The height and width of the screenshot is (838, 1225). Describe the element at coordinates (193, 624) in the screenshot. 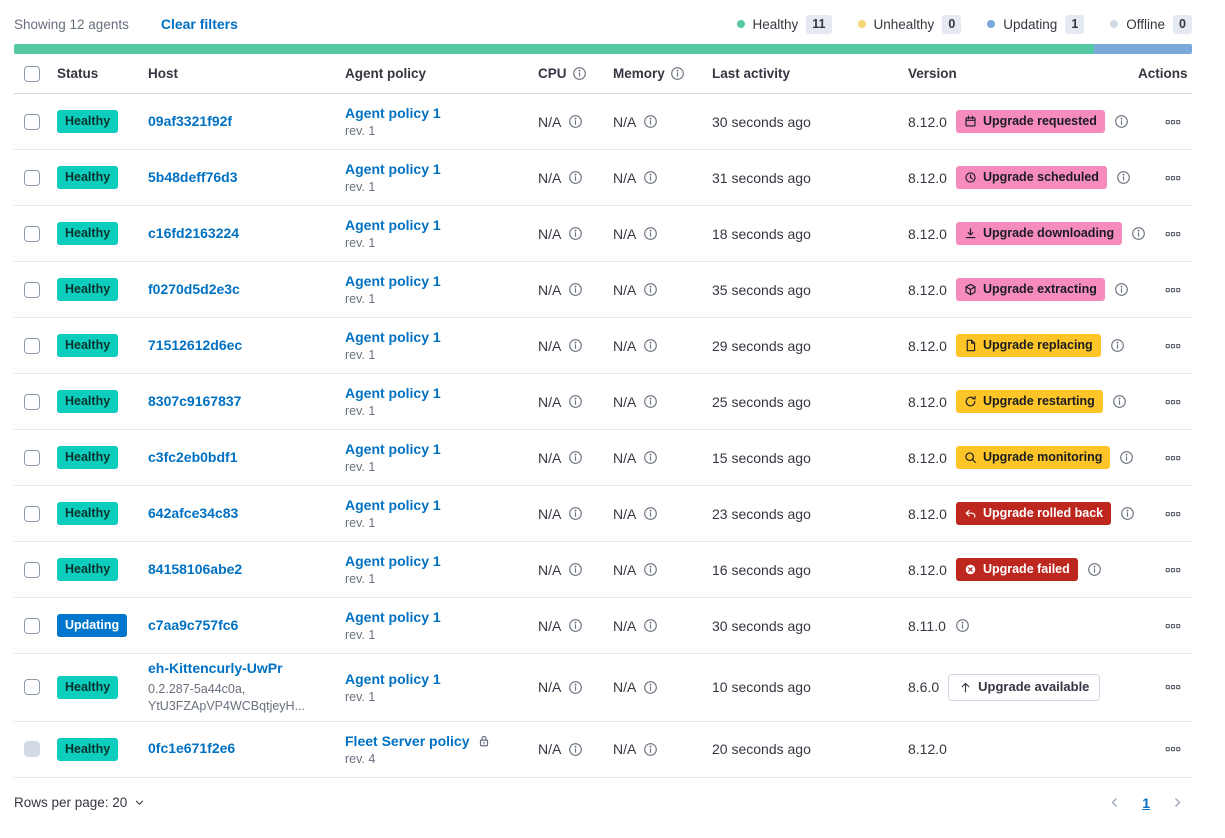

I see `host-link: c7aa9c757fc6` at that location.